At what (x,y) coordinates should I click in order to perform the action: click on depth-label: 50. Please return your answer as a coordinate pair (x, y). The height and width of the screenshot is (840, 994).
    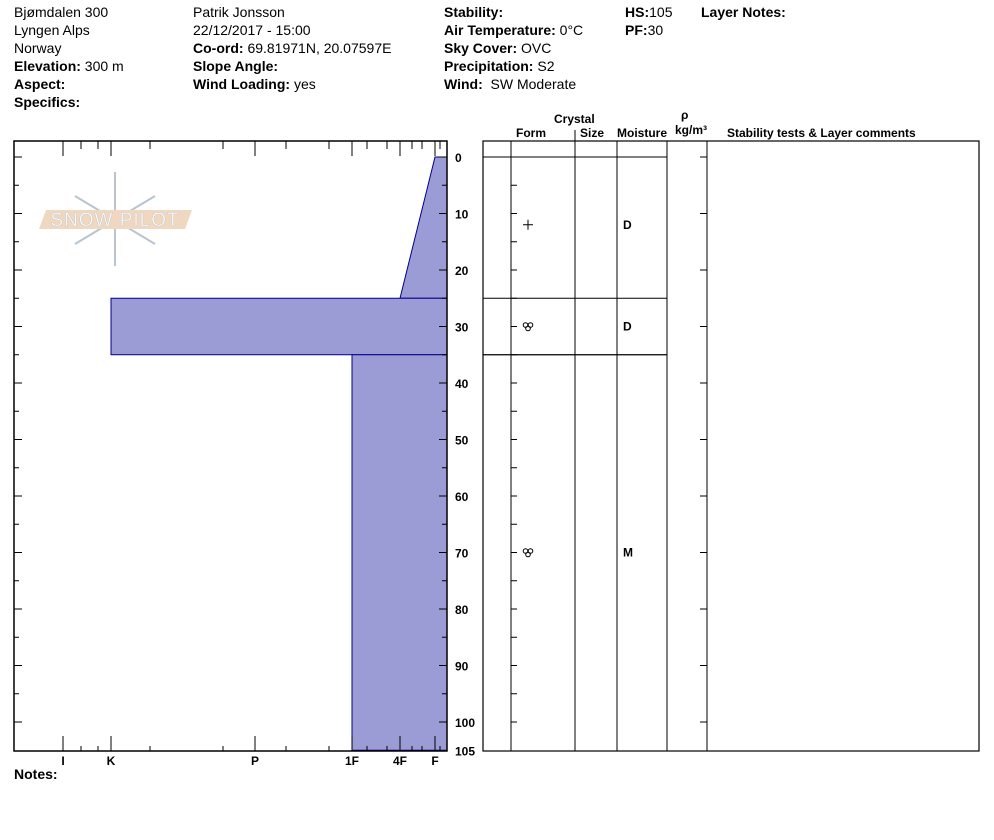
    Looking at the image, I should click on (462, 441).